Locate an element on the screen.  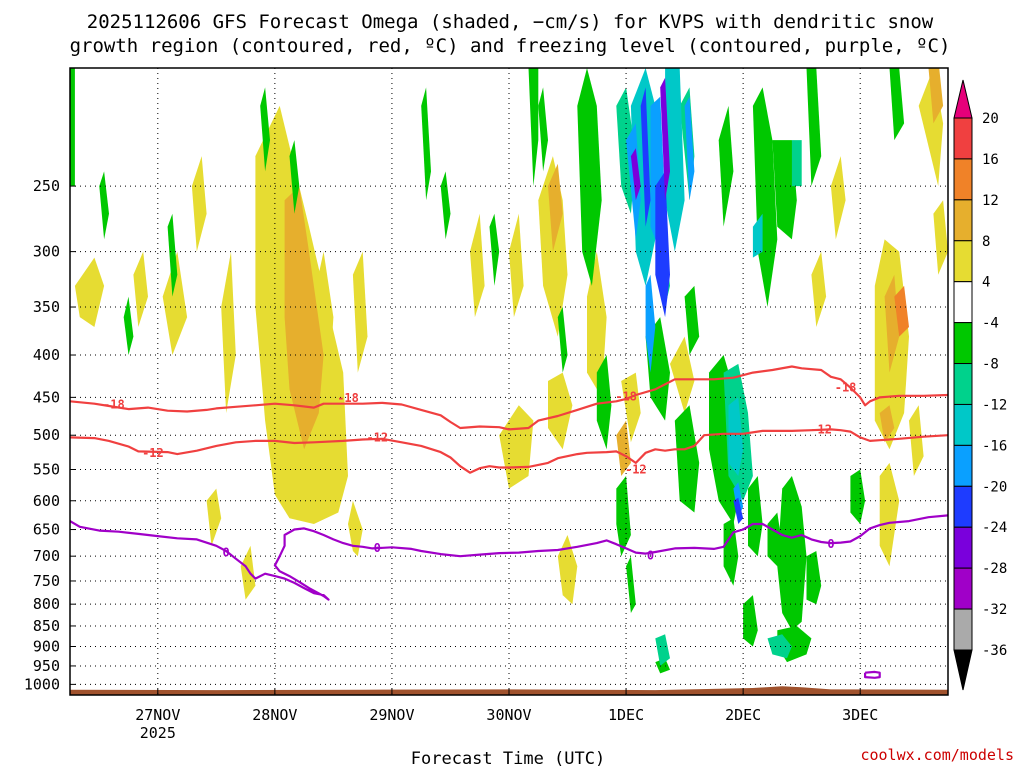
y-tick-label-300: 300 is located at coordinates (46, 252).